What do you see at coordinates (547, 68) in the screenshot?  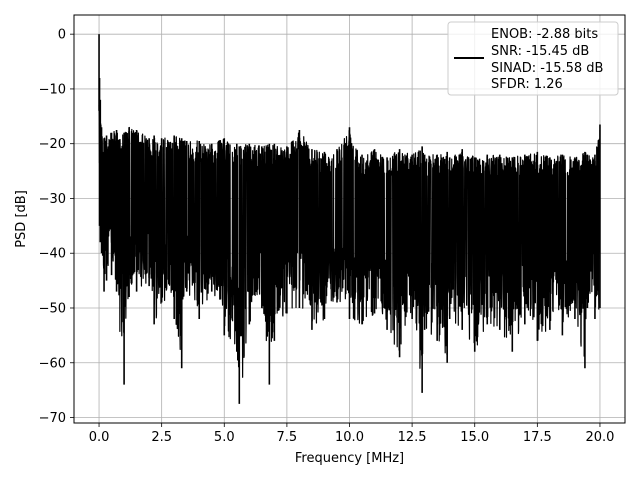 I see `legend-sinad: SINAD: -15.58 dB` at bounding box center [547, 68].